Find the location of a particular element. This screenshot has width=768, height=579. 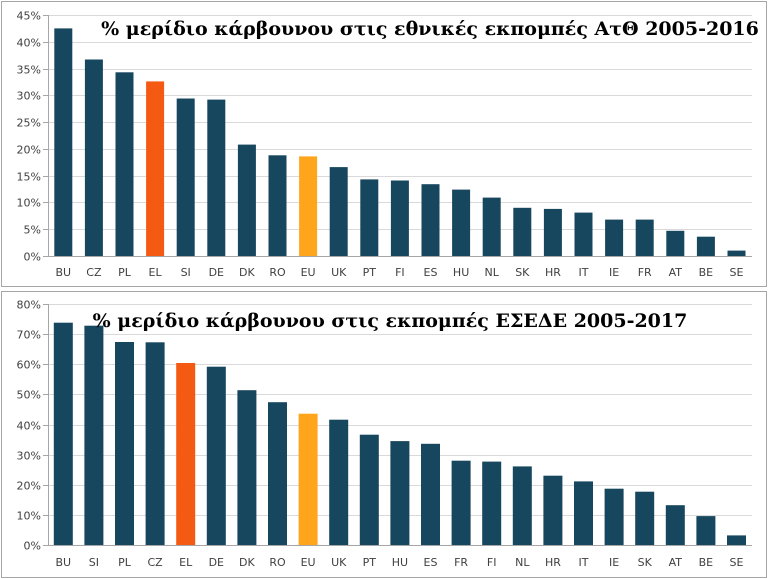

bar-sk is located at coordinates (645, 518).